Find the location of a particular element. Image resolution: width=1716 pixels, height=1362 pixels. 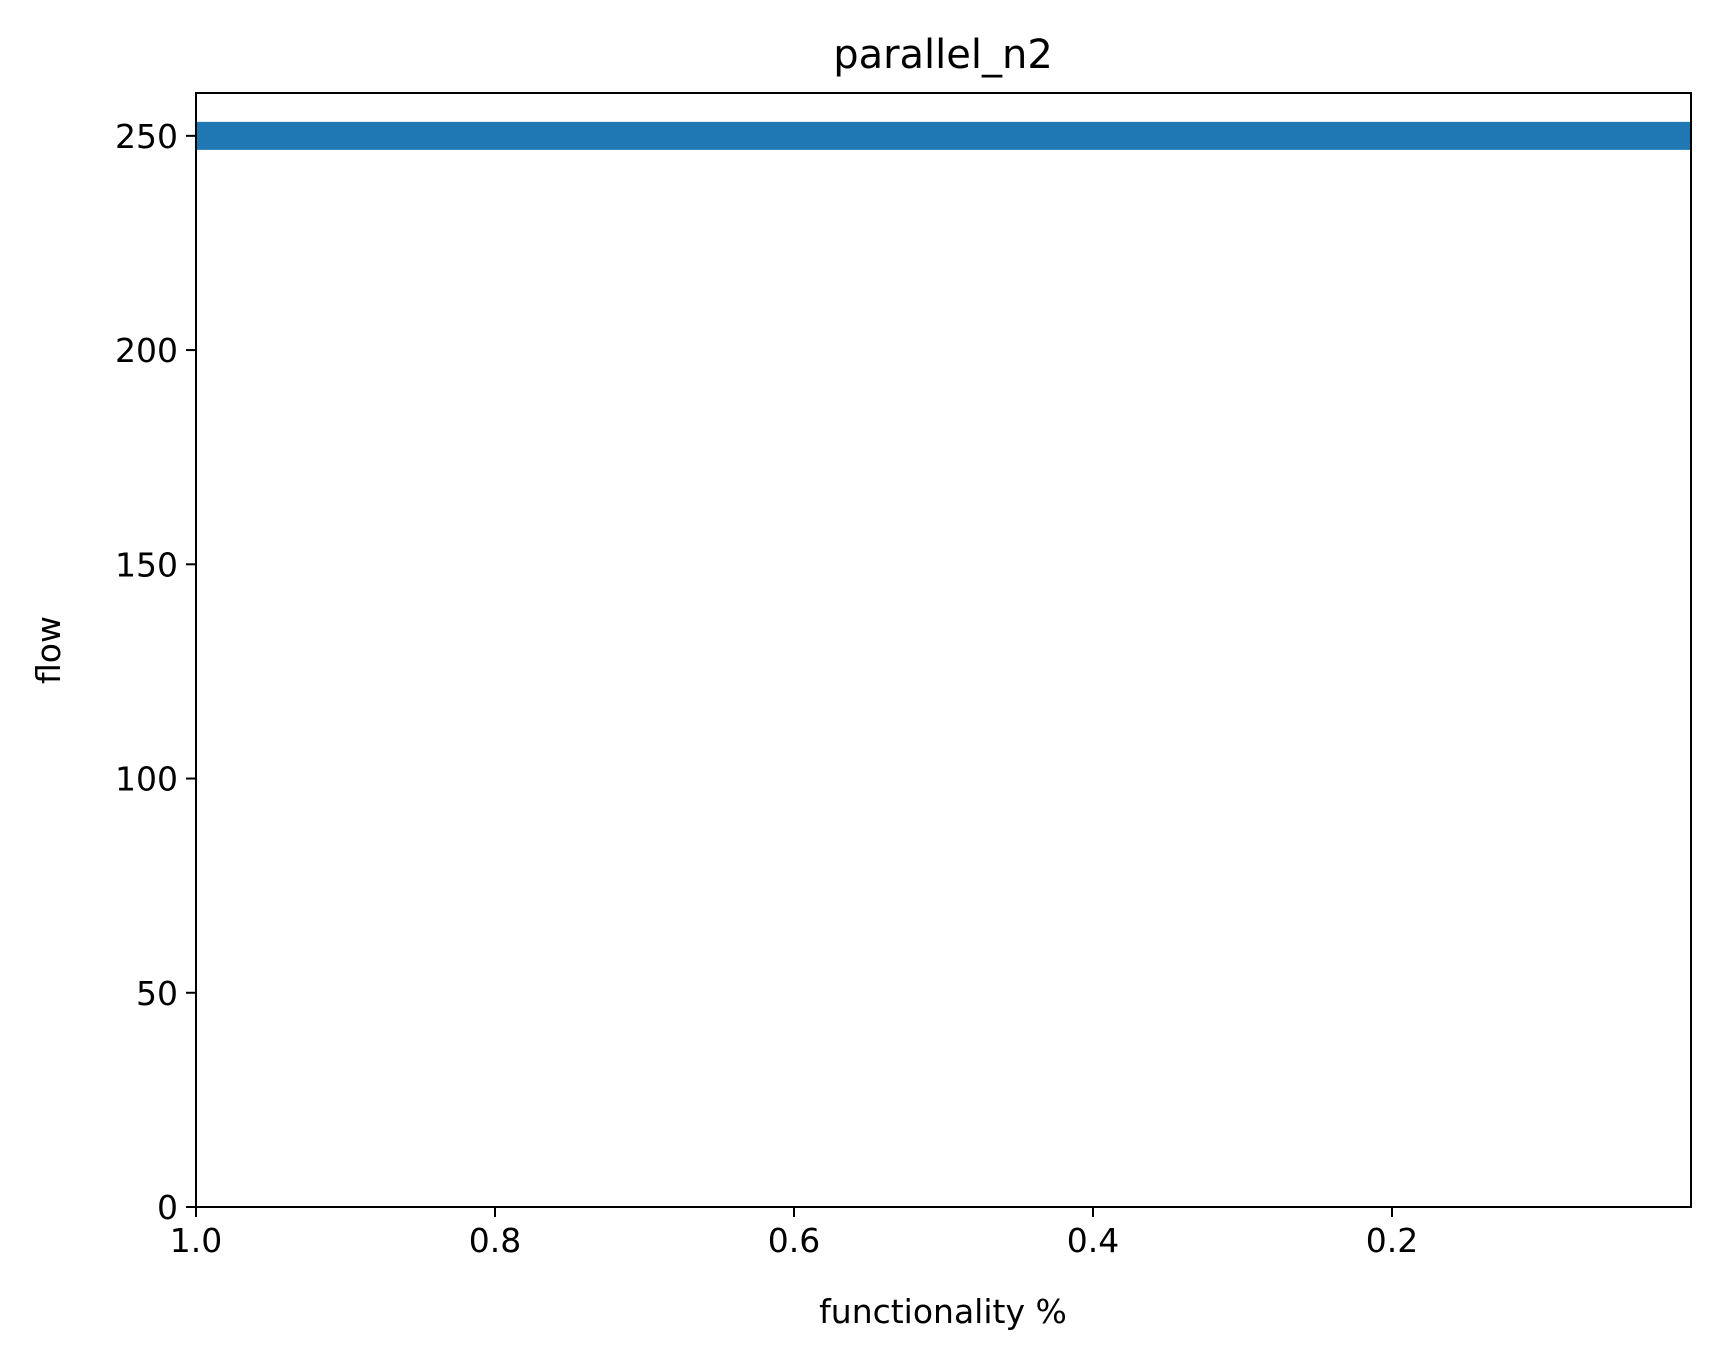

x-tick-label: 0.2 is located at coordinates (1392, 1240).